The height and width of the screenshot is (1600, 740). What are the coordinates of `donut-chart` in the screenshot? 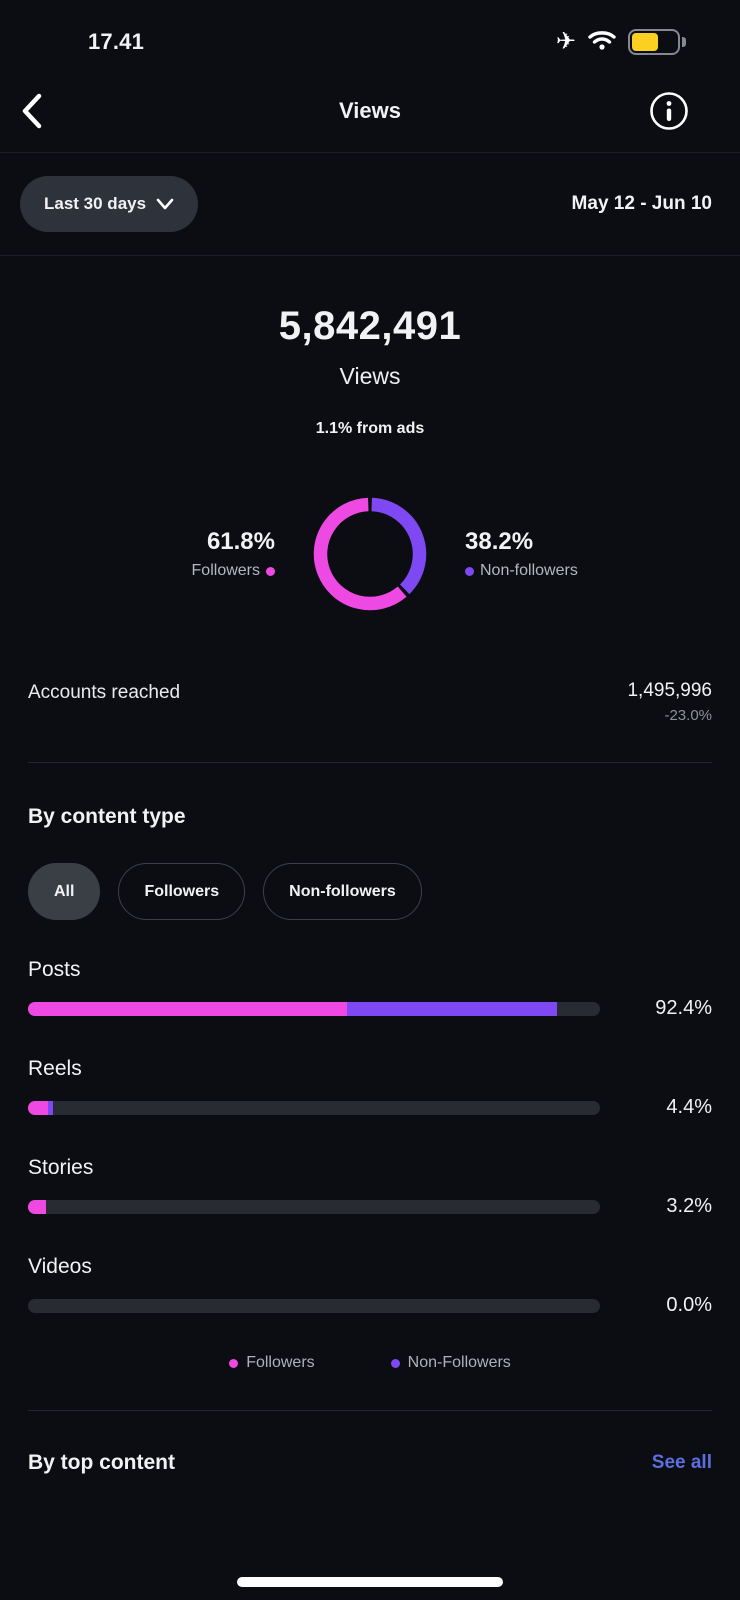 It's located at (370, 554).